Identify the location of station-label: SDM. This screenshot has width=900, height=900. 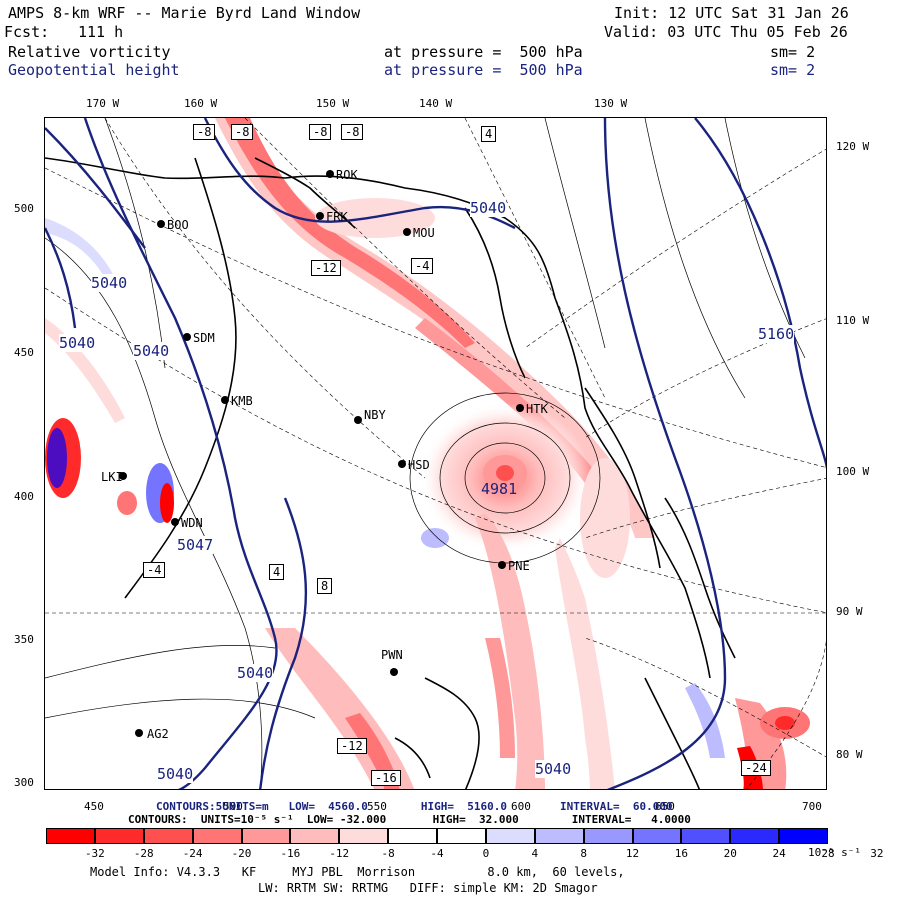
(204, 338).